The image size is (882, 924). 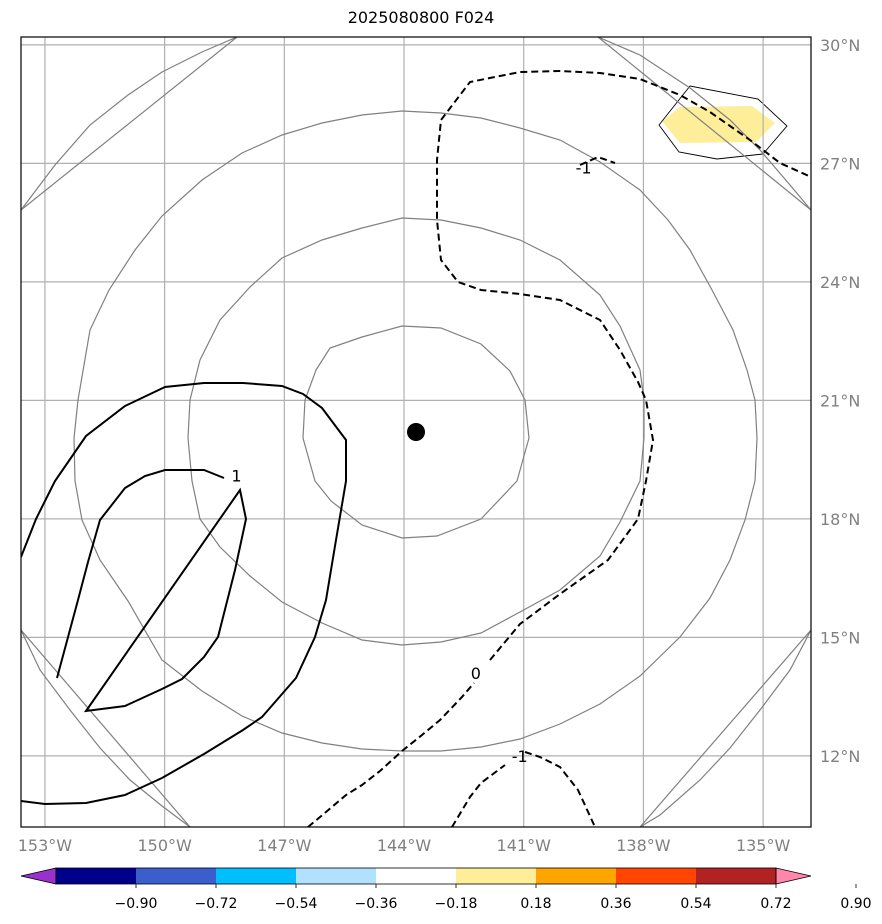 I want to click on longitude-label: 141°W, so click(x=524, y=845).